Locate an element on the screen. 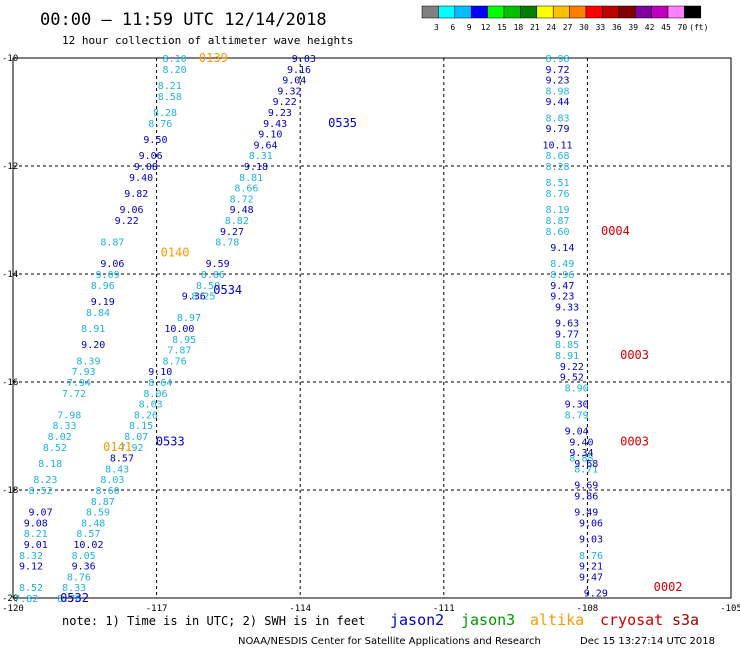 Image resolution: width=740 pixels, height=650 pixels. pass-label: 0533 is located at coordinates (170, 441).